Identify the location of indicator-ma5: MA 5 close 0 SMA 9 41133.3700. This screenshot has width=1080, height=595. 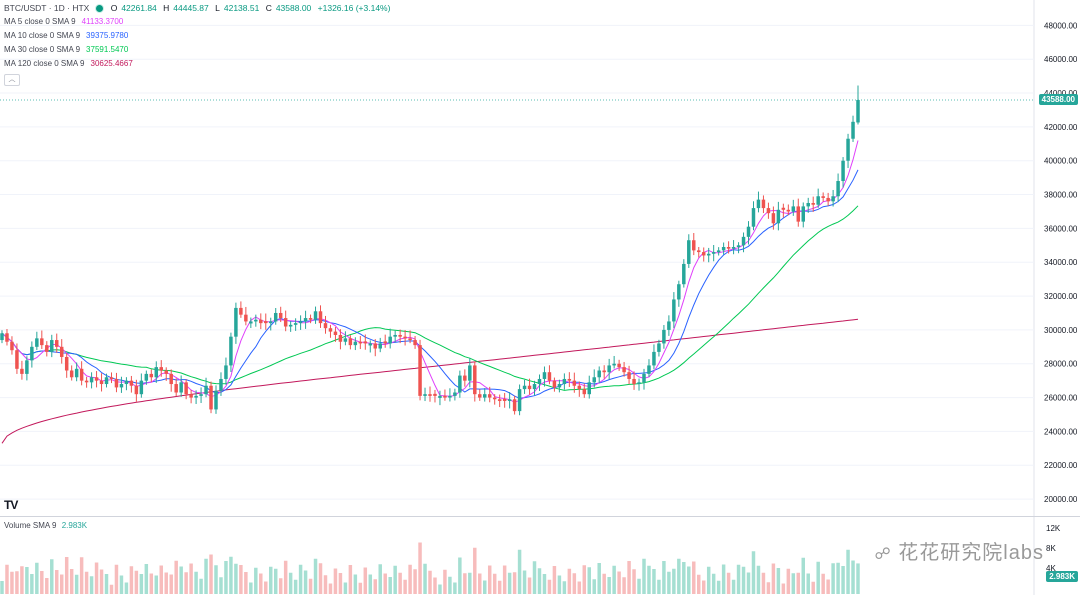
(65, 22).